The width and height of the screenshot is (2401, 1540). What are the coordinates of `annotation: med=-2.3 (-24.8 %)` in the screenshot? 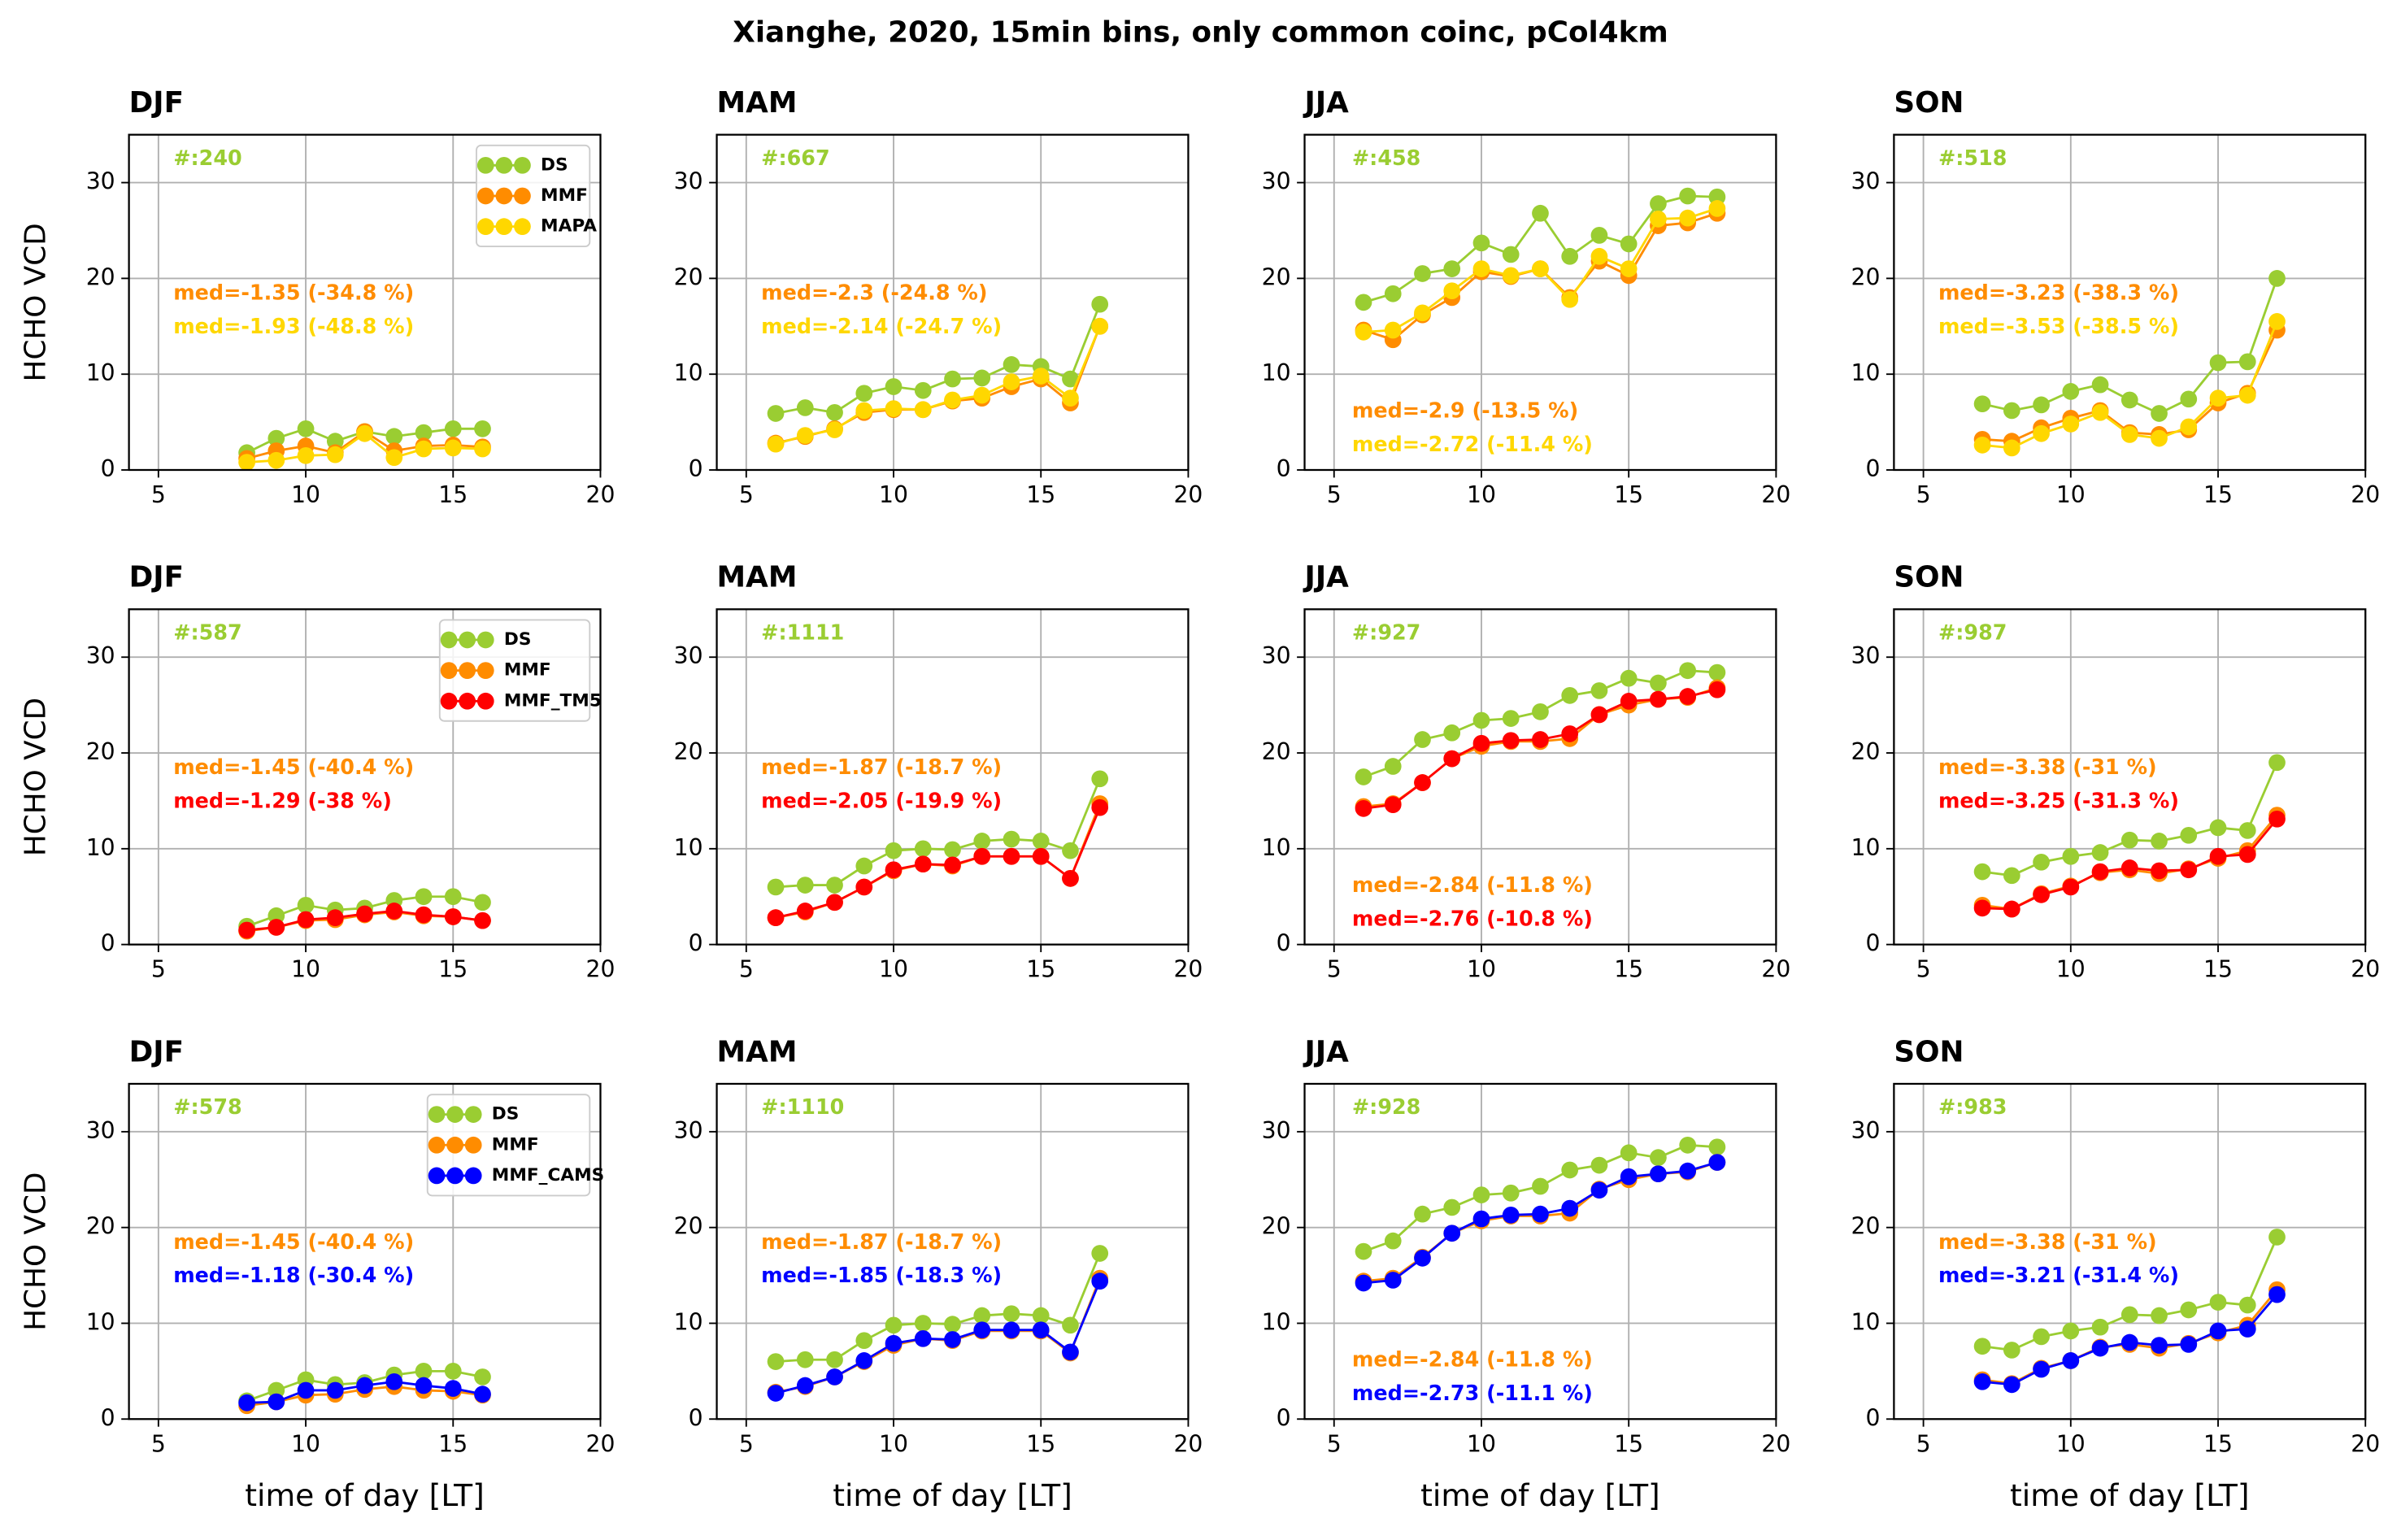 It's located at (874, 292).